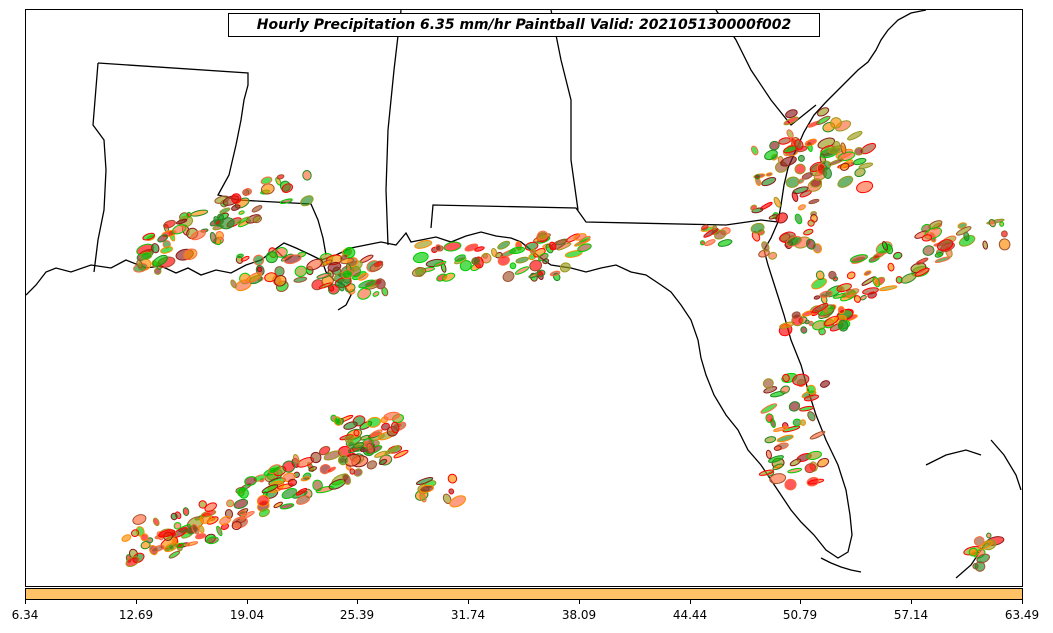 This screenshot has height=633, width=1053. I want to click on atlantic-coastline, so click(852, 116).